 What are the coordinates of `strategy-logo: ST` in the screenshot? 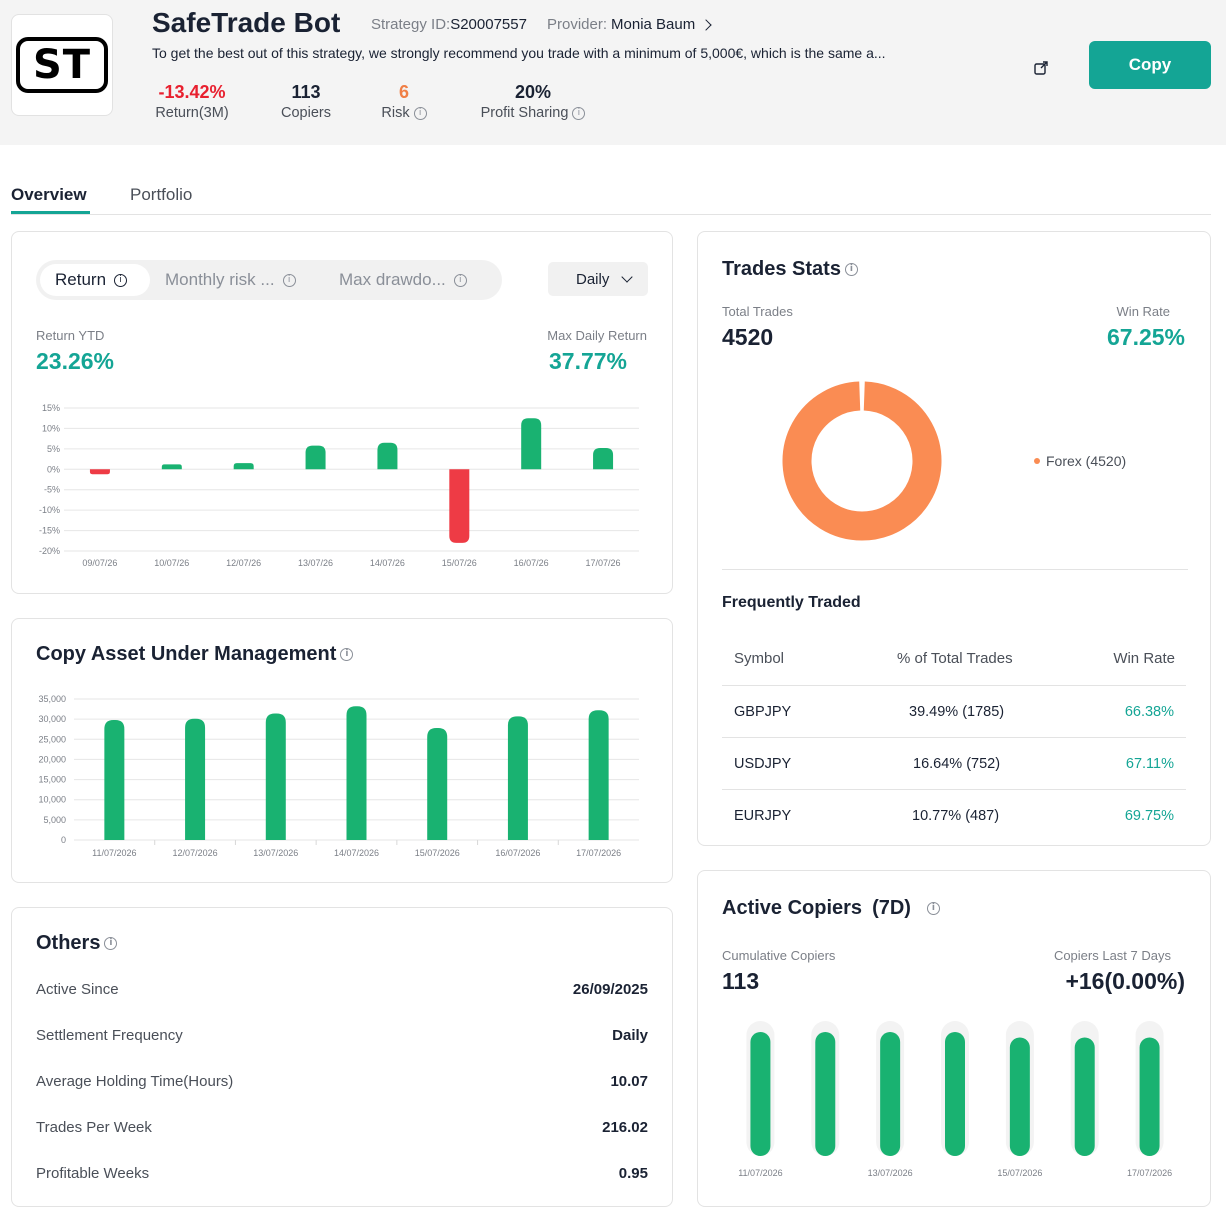 It's located at (62, 65).